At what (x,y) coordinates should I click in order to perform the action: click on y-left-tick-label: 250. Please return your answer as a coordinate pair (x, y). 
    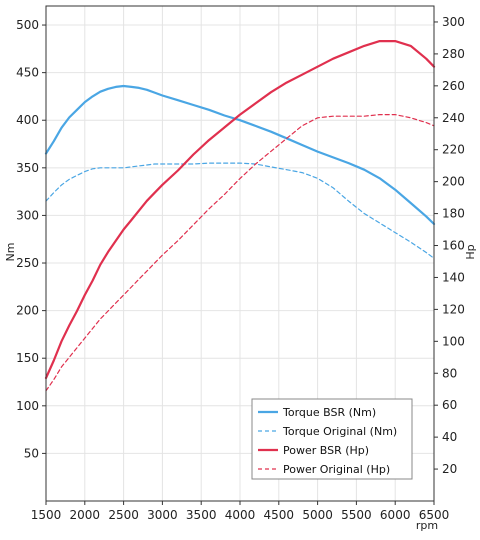
    Looking at the image, I should click on (27, 263).